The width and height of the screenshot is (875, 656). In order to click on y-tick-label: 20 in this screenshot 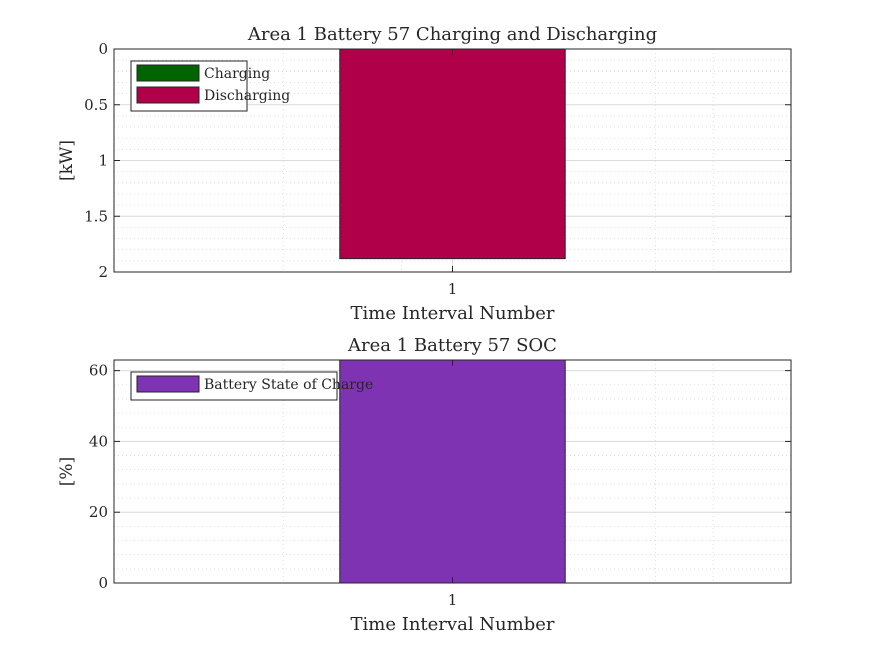, I will do `click(98, 512)`.